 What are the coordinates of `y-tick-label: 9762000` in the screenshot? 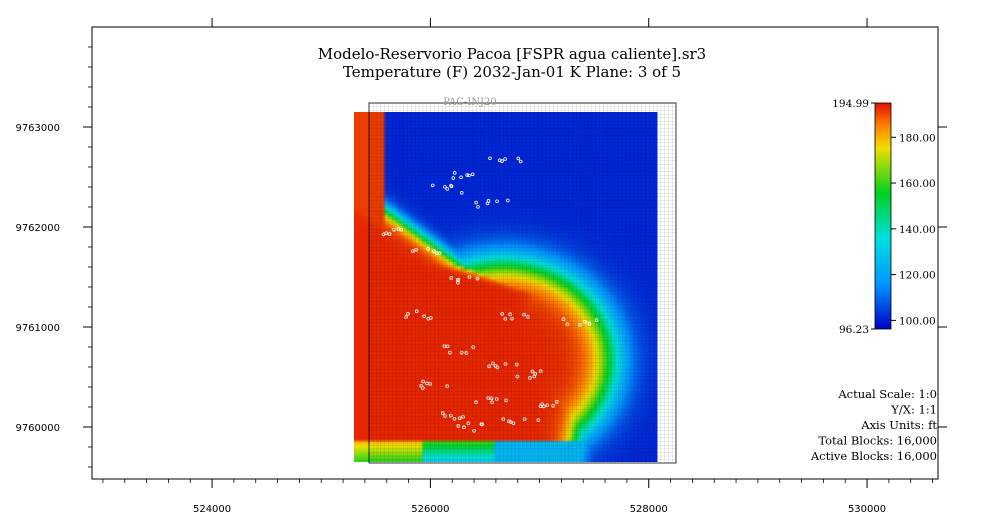 It's located at (37, 228).